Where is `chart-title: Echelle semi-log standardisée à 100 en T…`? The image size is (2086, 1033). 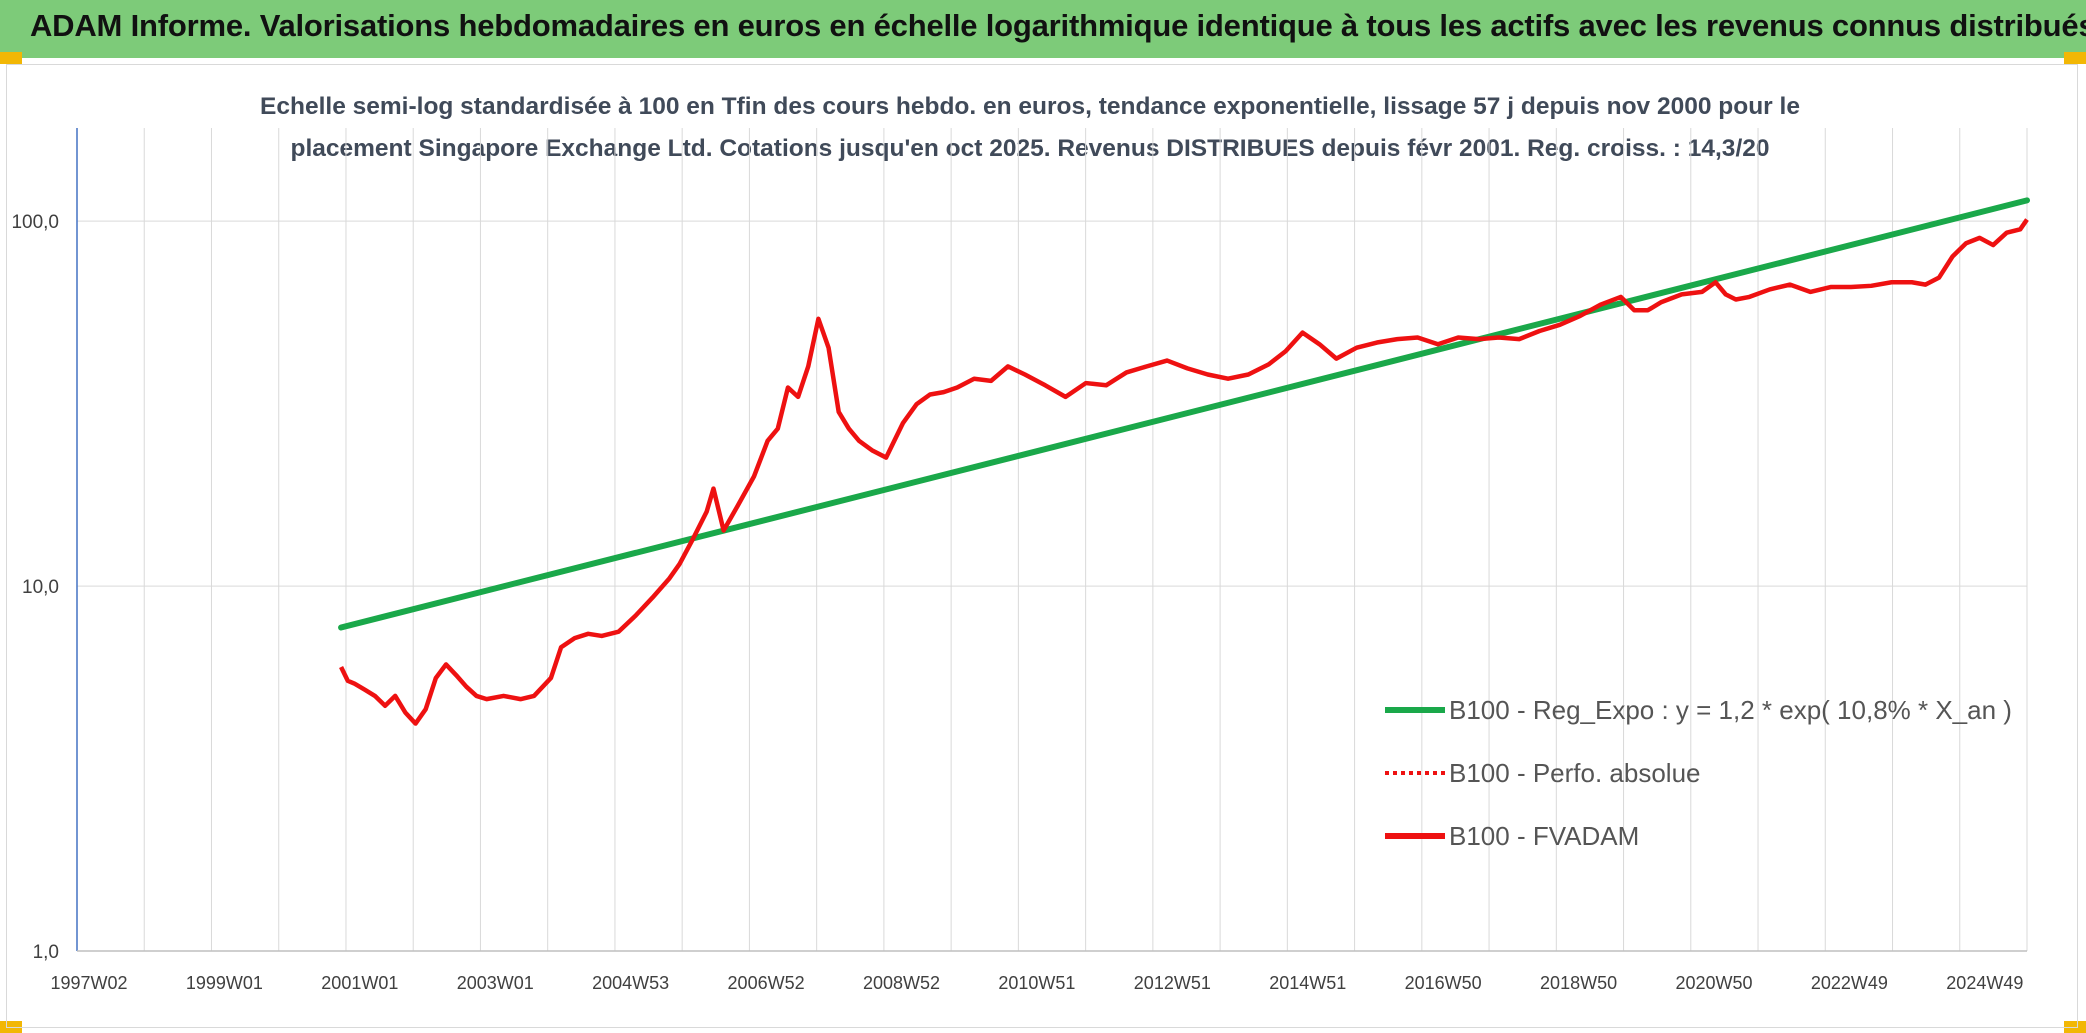
chart-title: Echelle semi-log standardisée à 100 en T… is located at coordinates (1030, 128).